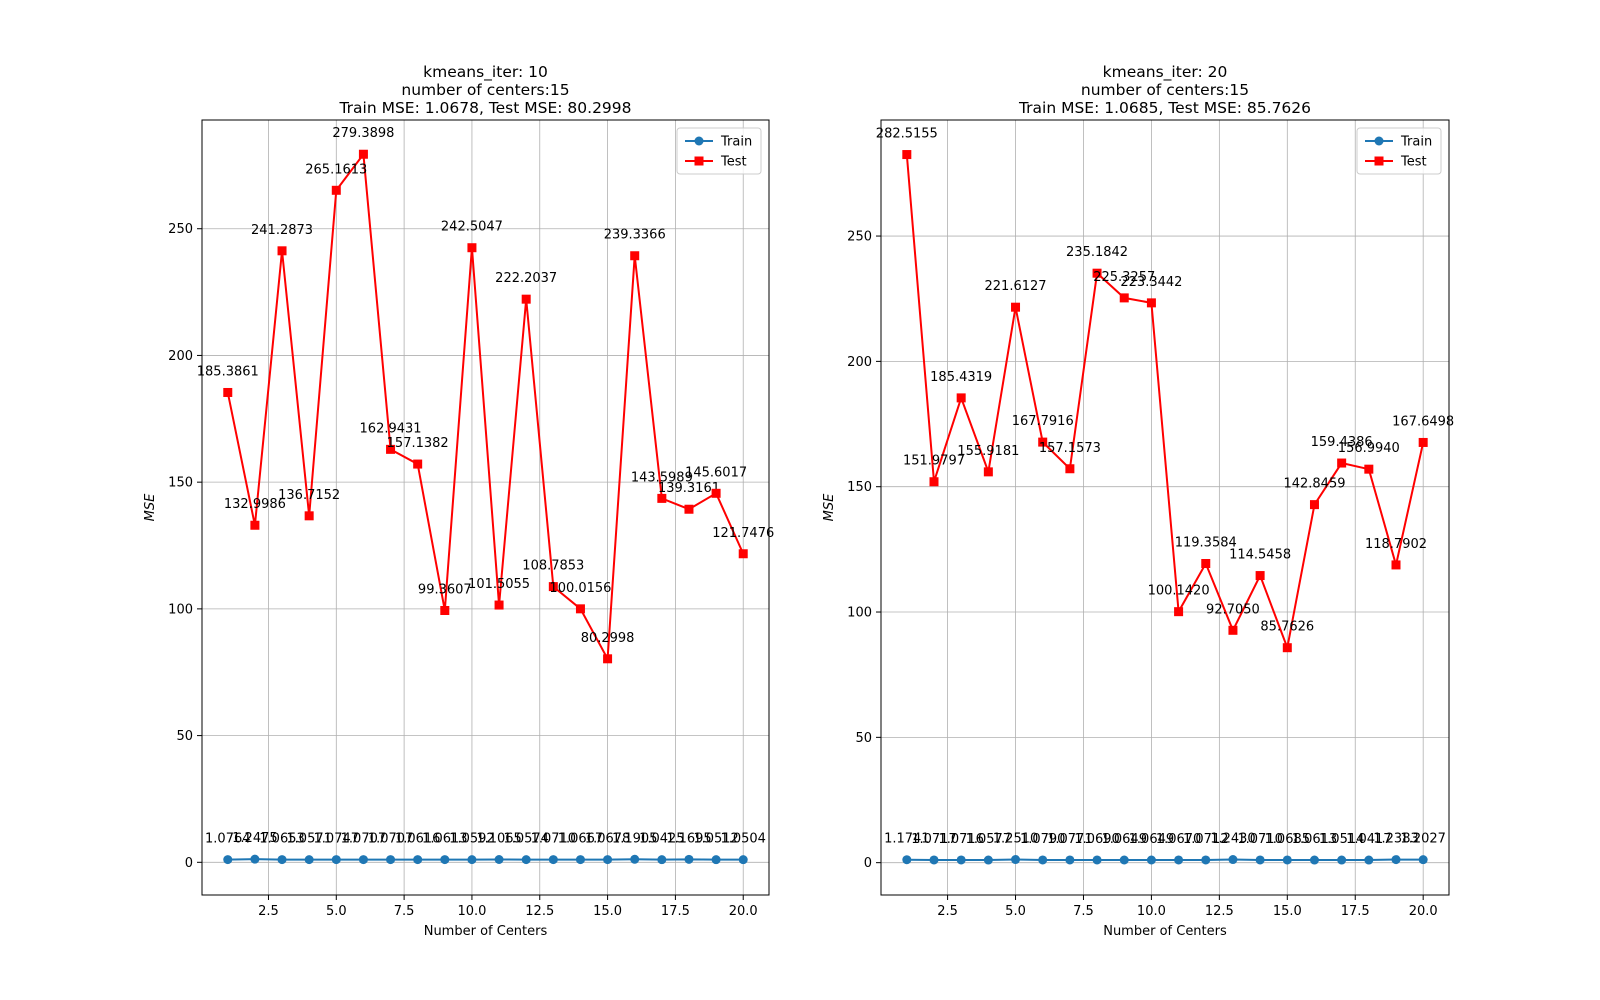 Image resolution: width=1600 pixels, height=1000 pixels. What do you see at coordinates (934, 461) in the screenshot?
I see `data-label-test: 151.9797` at bounding box center [934, 461].